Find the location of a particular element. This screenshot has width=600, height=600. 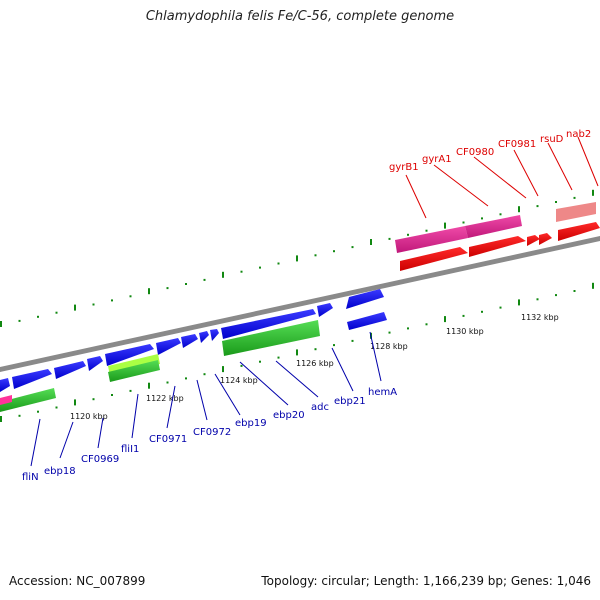

scale-tick-label: 1126 kbp is located at coordinates (315, 363).